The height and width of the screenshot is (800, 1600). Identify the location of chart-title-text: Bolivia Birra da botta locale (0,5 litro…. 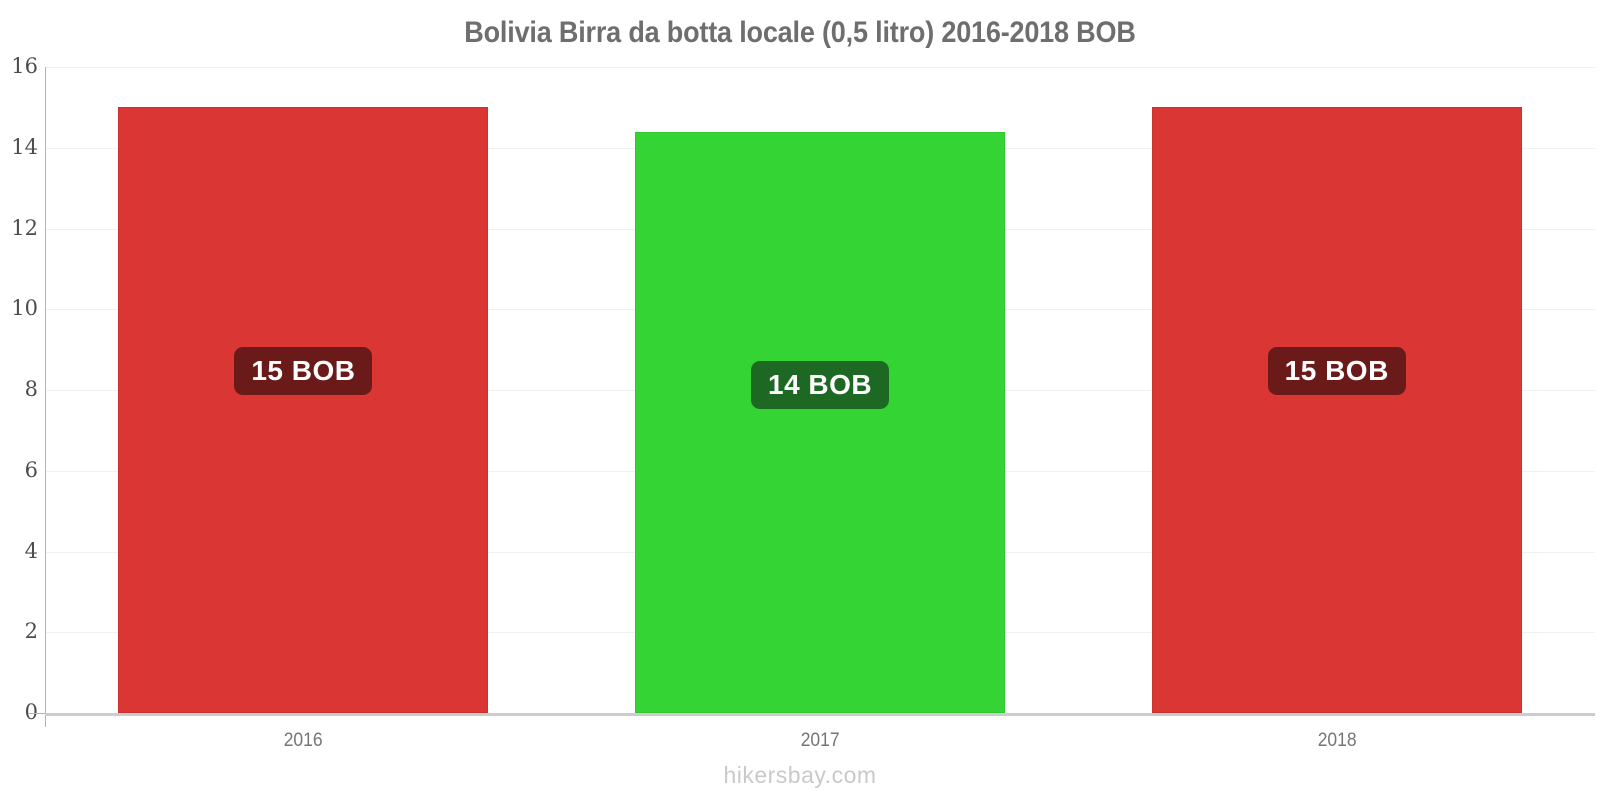
(800, 32).